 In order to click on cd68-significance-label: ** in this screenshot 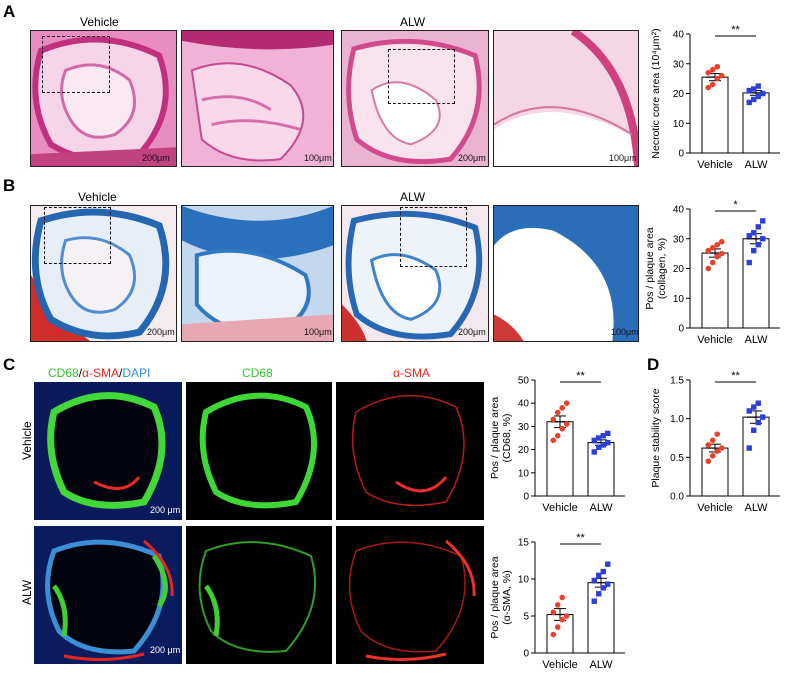, I will do `click(580, 376)`.